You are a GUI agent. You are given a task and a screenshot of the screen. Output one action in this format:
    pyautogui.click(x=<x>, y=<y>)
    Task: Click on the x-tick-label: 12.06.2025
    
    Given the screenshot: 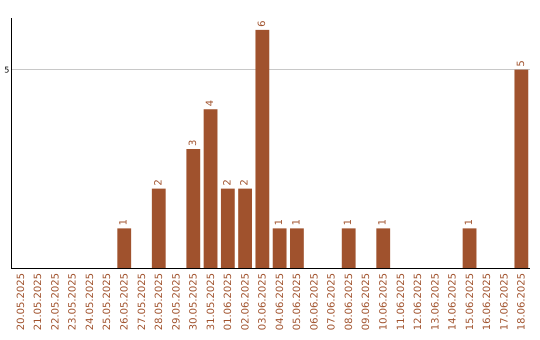 What is the action you would take?
    pyautogui.click(x=418, y=301)
    